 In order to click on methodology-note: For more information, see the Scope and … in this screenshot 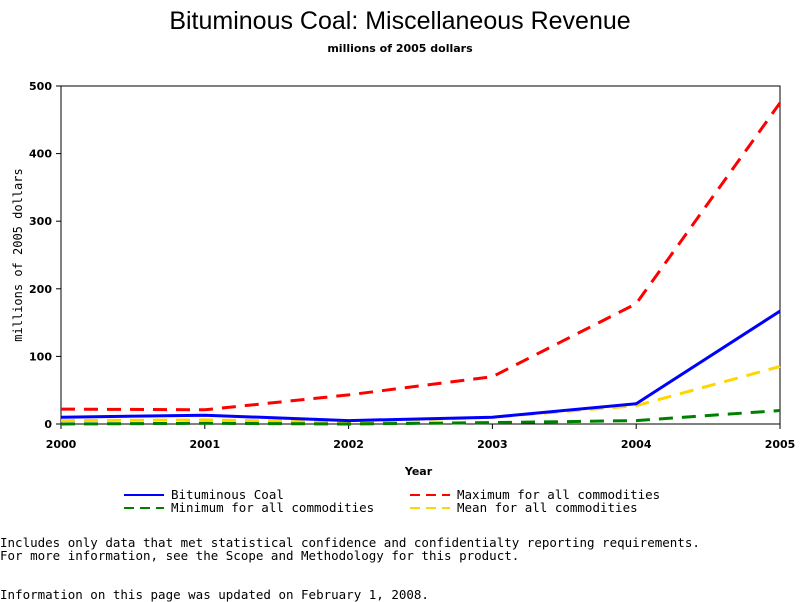, I will do `click(260, 555)`.